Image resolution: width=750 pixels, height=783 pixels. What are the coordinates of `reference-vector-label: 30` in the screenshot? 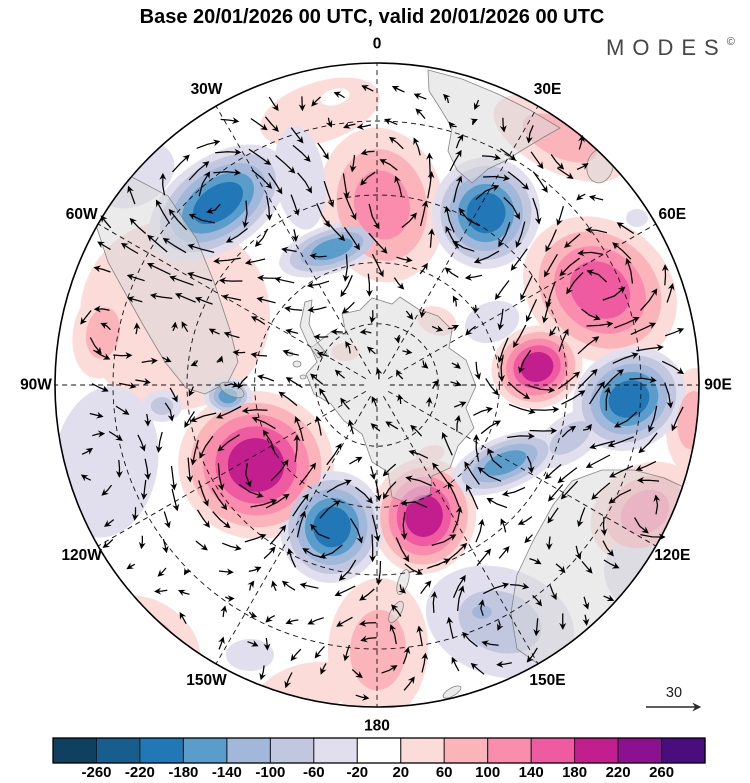 It's located at (674, 693).